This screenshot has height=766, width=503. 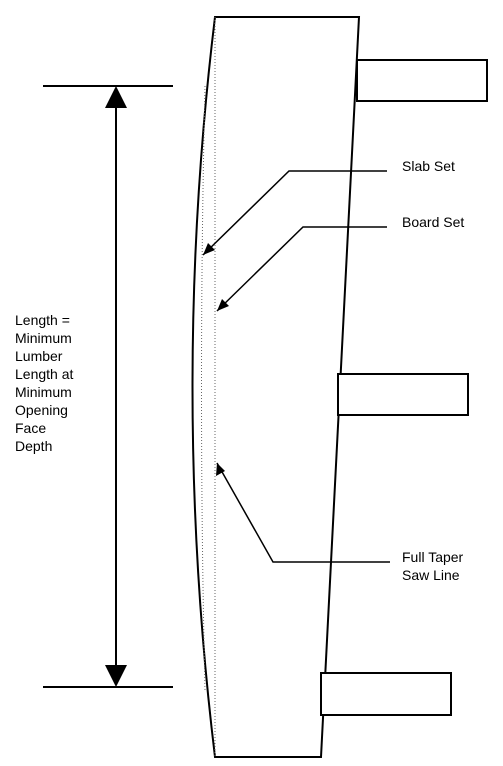 I want to click on full-taper-leader, so click(x=303, y=512).